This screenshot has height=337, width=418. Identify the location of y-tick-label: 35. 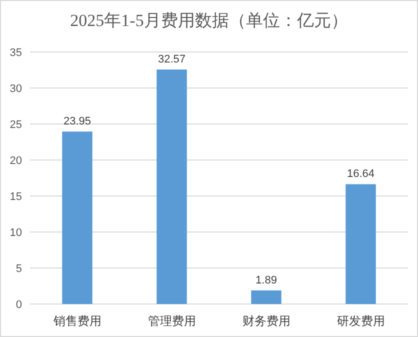
(16, 53).